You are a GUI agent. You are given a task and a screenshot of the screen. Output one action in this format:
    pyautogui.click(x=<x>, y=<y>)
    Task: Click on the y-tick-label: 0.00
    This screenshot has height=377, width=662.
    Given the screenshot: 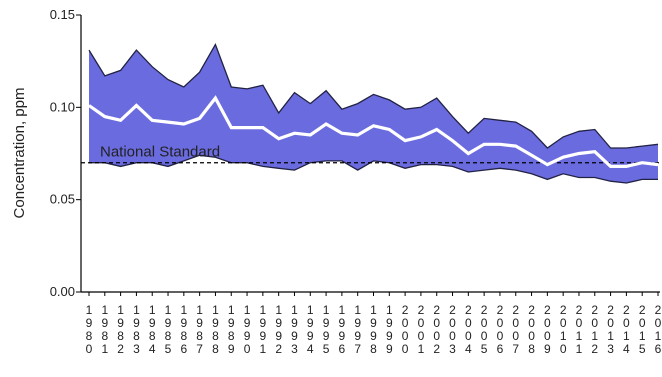 What is the action you would take?
    pyautogui.click(x=62, y=291)
    